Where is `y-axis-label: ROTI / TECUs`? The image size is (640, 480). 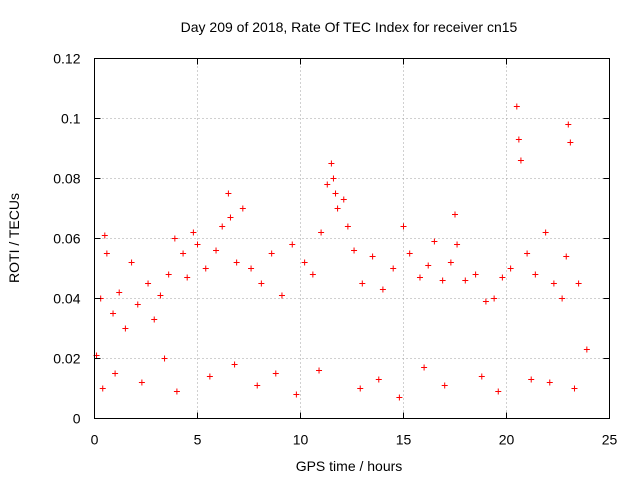 y-axis-label: ROTI / TECUs is located at coordinates (14, 238).